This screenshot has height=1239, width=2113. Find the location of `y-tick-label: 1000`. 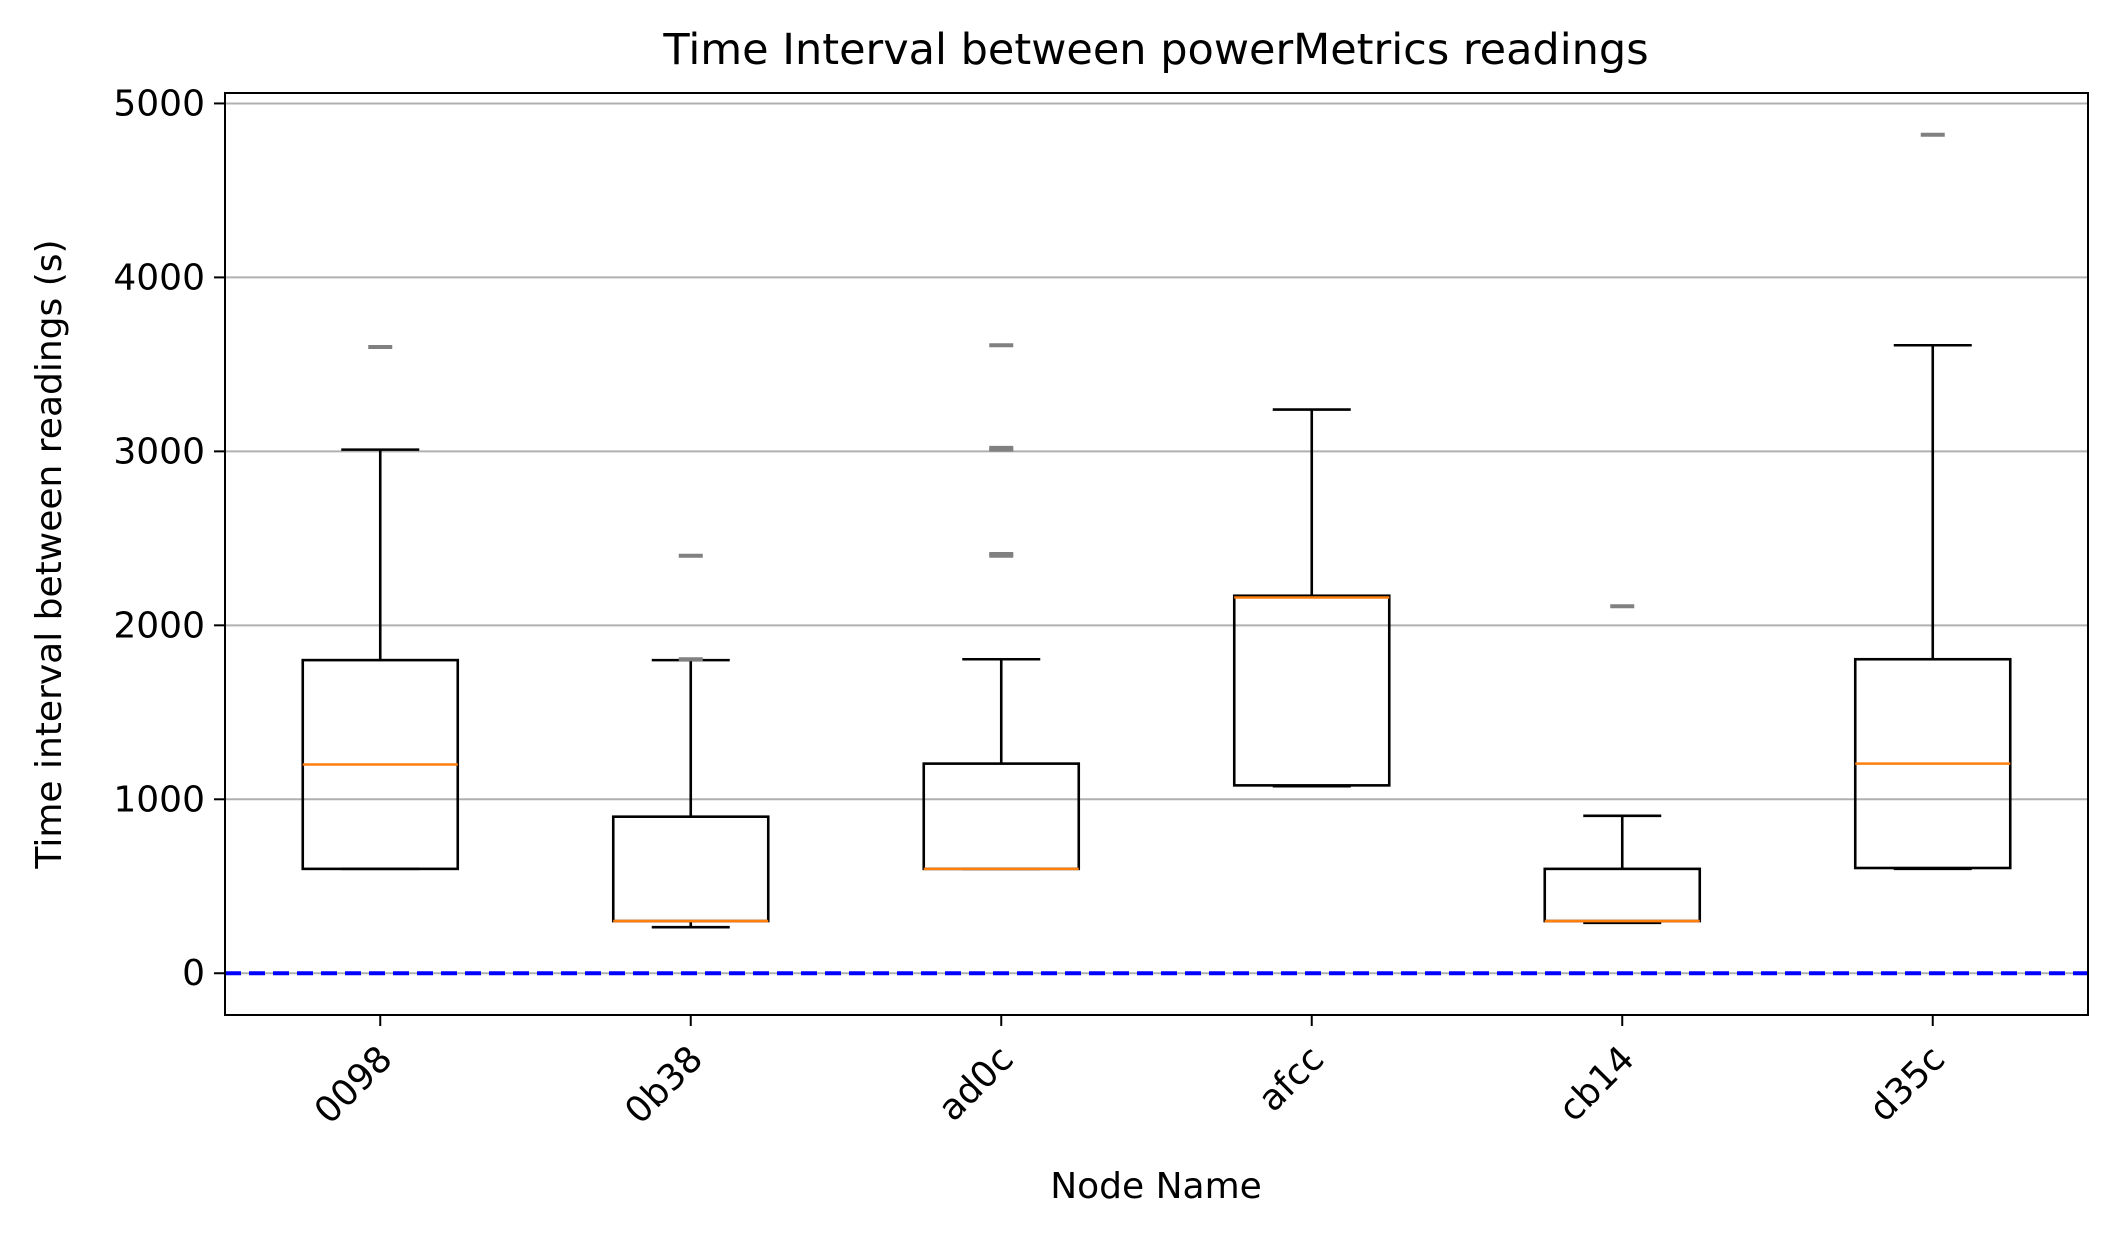

y-tick-label: 1000 is located at coordinates (159, 799).